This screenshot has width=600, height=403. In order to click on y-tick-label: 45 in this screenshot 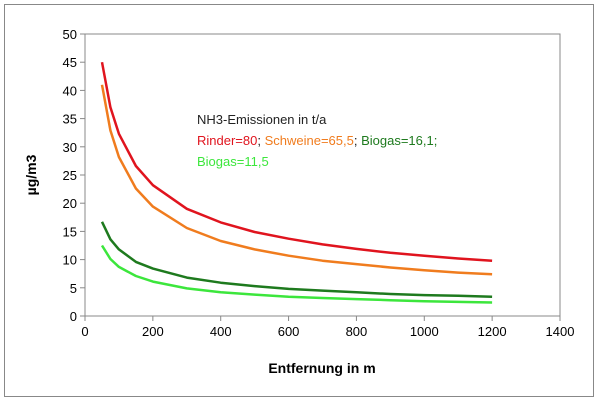, I will do `click(70, 62)`.